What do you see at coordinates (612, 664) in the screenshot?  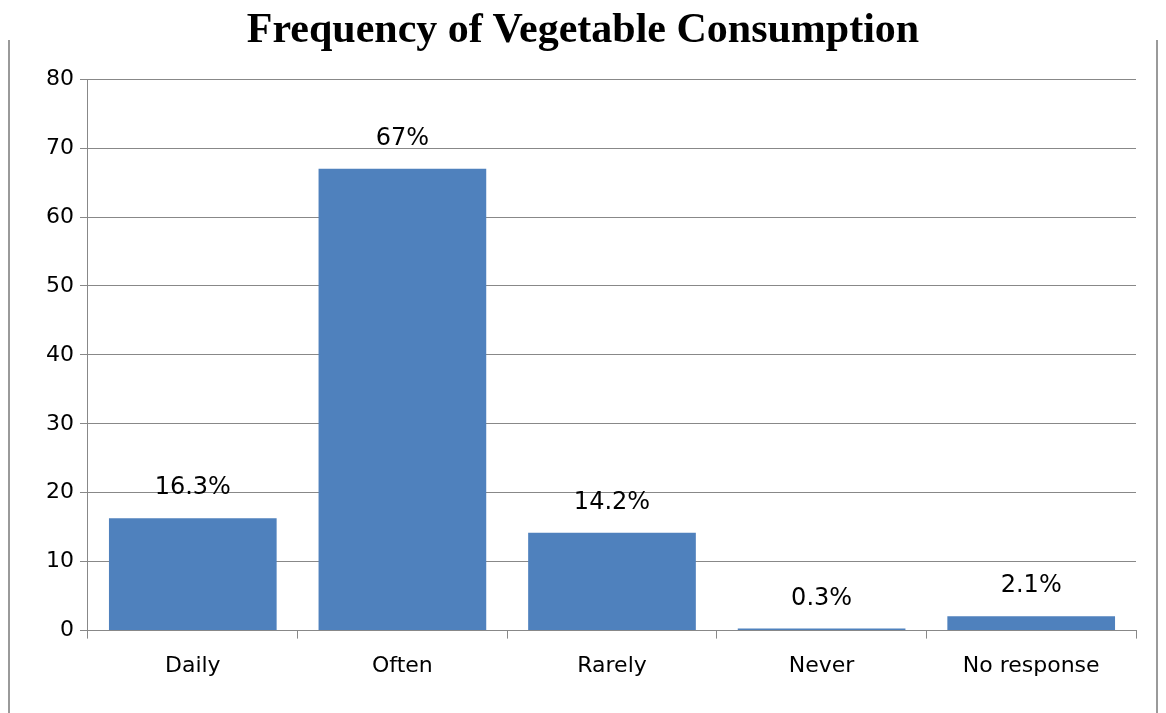 I see `x-tick-label: Rarely` at bounding box center [612, 664].